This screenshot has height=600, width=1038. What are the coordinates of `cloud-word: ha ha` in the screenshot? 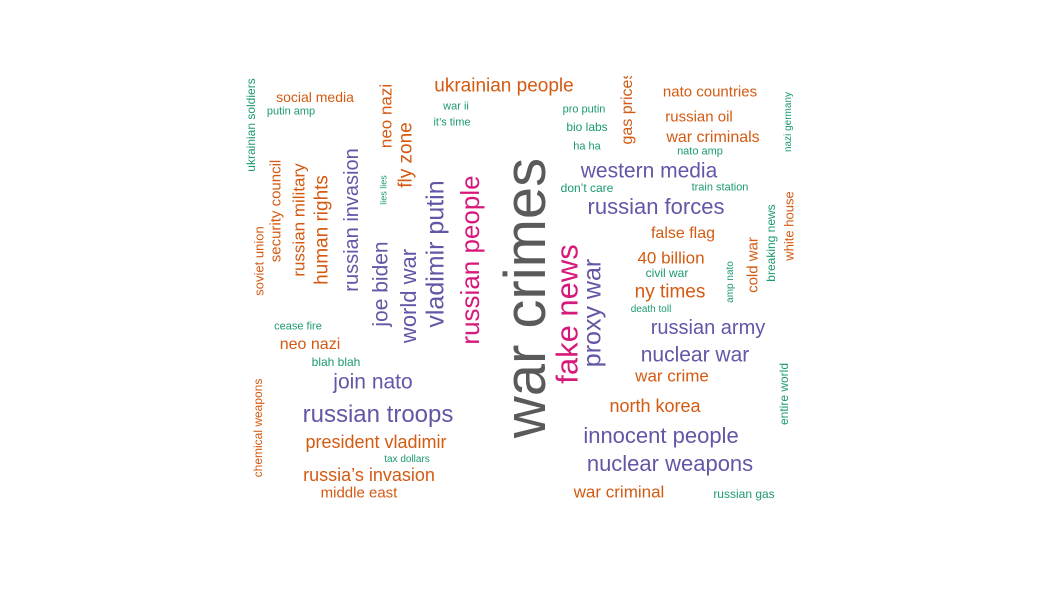 It's located at (587, 146).